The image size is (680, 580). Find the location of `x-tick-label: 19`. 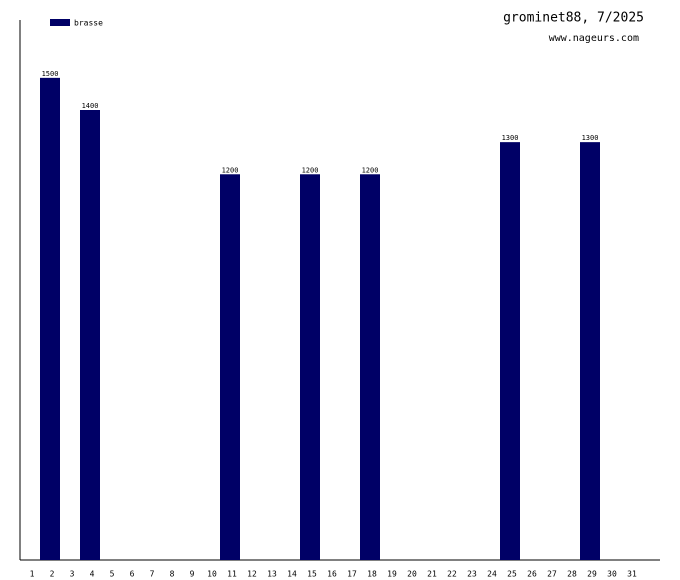

x-tick-label: 19 is located at coordinates (392, 574).